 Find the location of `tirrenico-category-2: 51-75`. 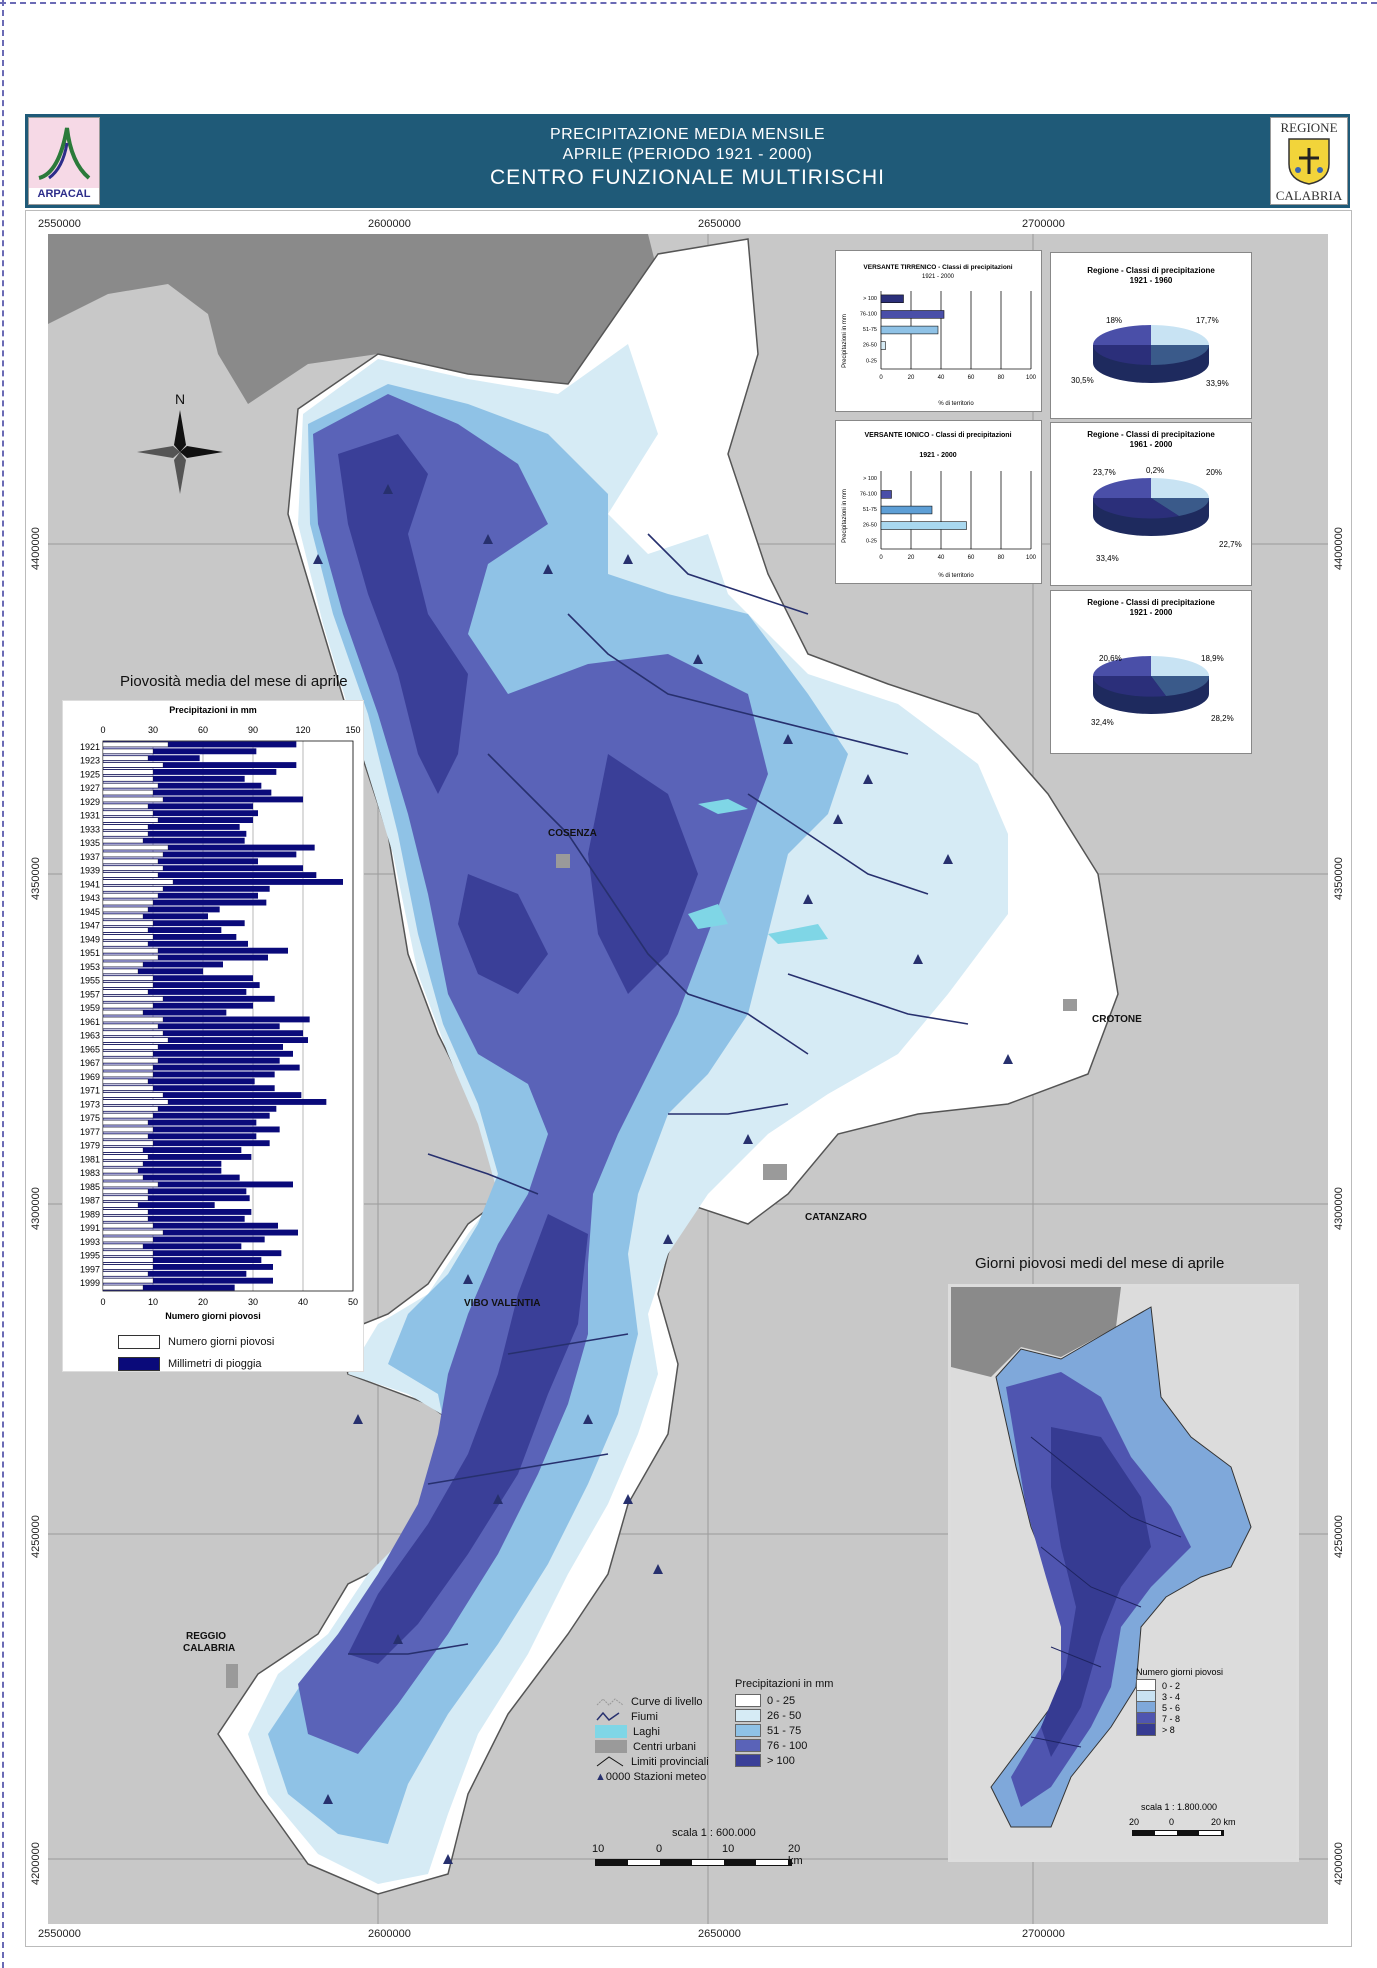

tirrenico-category-2: 51-75 is located at coordinates (870, 330).